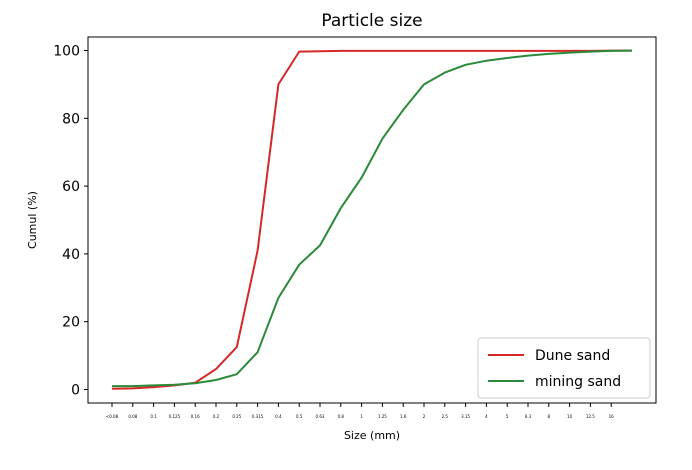 The width and height of the screenshot is (692, 470). What do you see at coordinates (371, 21) in the screenshot?
I see `chart-title: Particle size` at bounding box center [371, 21].